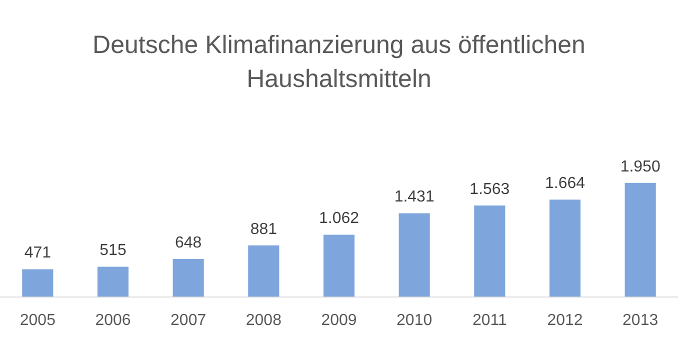 This screenshot has height=344, width=678. I want to click on x-tick-label: 2010, so click(414, 320).